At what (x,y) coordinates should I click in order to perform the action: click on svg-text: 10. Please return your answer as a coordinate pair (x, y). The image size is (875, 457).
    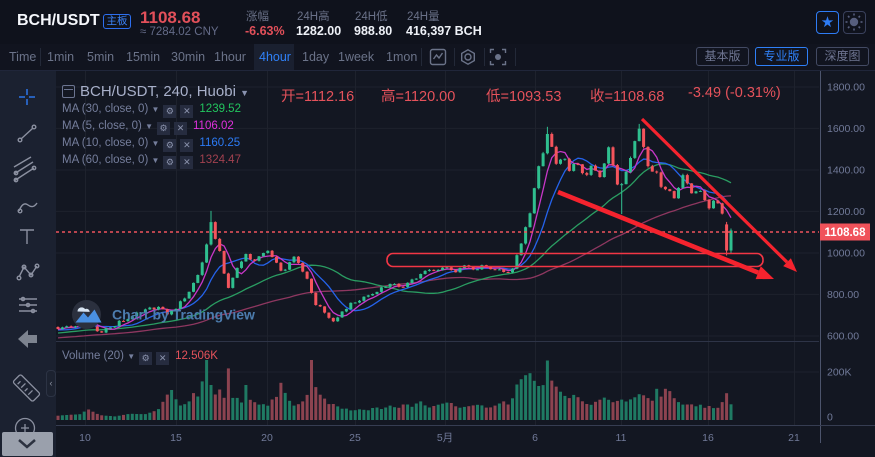
    Looking at the image, I should click on (85, 438).